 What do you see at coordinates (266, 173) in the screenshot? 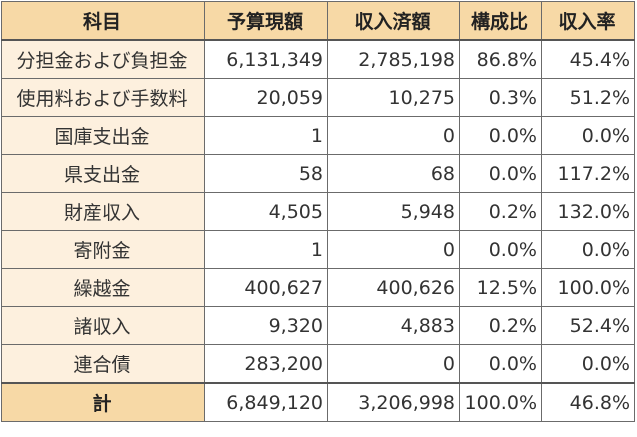
I see `budget-cell: 58` at bounding box center [266, 173].